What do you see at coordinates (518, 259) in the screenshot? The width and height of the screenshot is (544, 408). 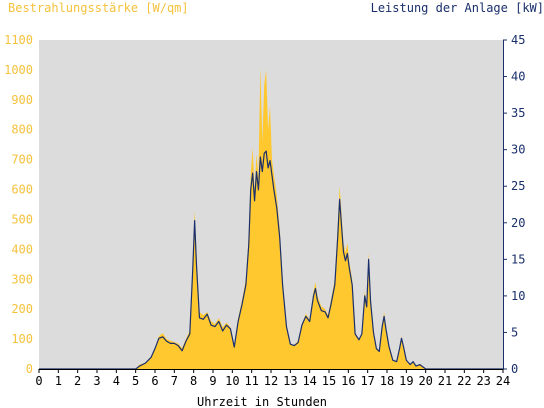 I see `right-tick-label: 15` at bounding box center [518, 259].